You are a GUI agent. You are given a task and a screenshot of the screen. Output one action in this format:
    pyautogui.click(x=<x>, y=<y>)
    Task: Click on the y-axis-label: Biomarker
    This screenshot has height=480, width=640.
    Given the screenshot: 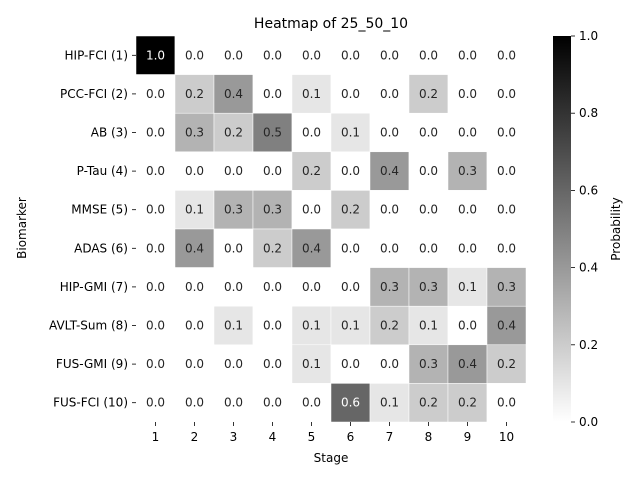 What is the action you would take?
    pyautogui.click(x=22, y=228)
    